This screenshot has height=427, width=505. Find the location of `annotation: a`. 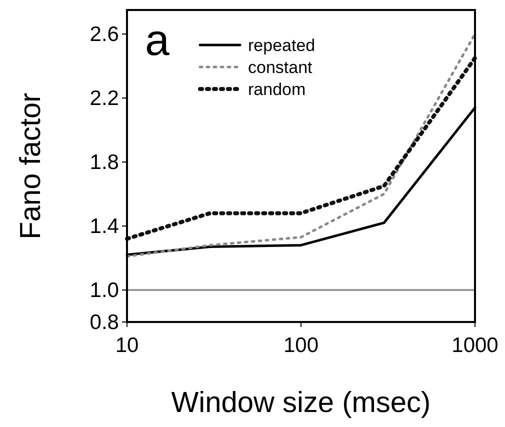

annotation: a is located at coordinates (157, 40).